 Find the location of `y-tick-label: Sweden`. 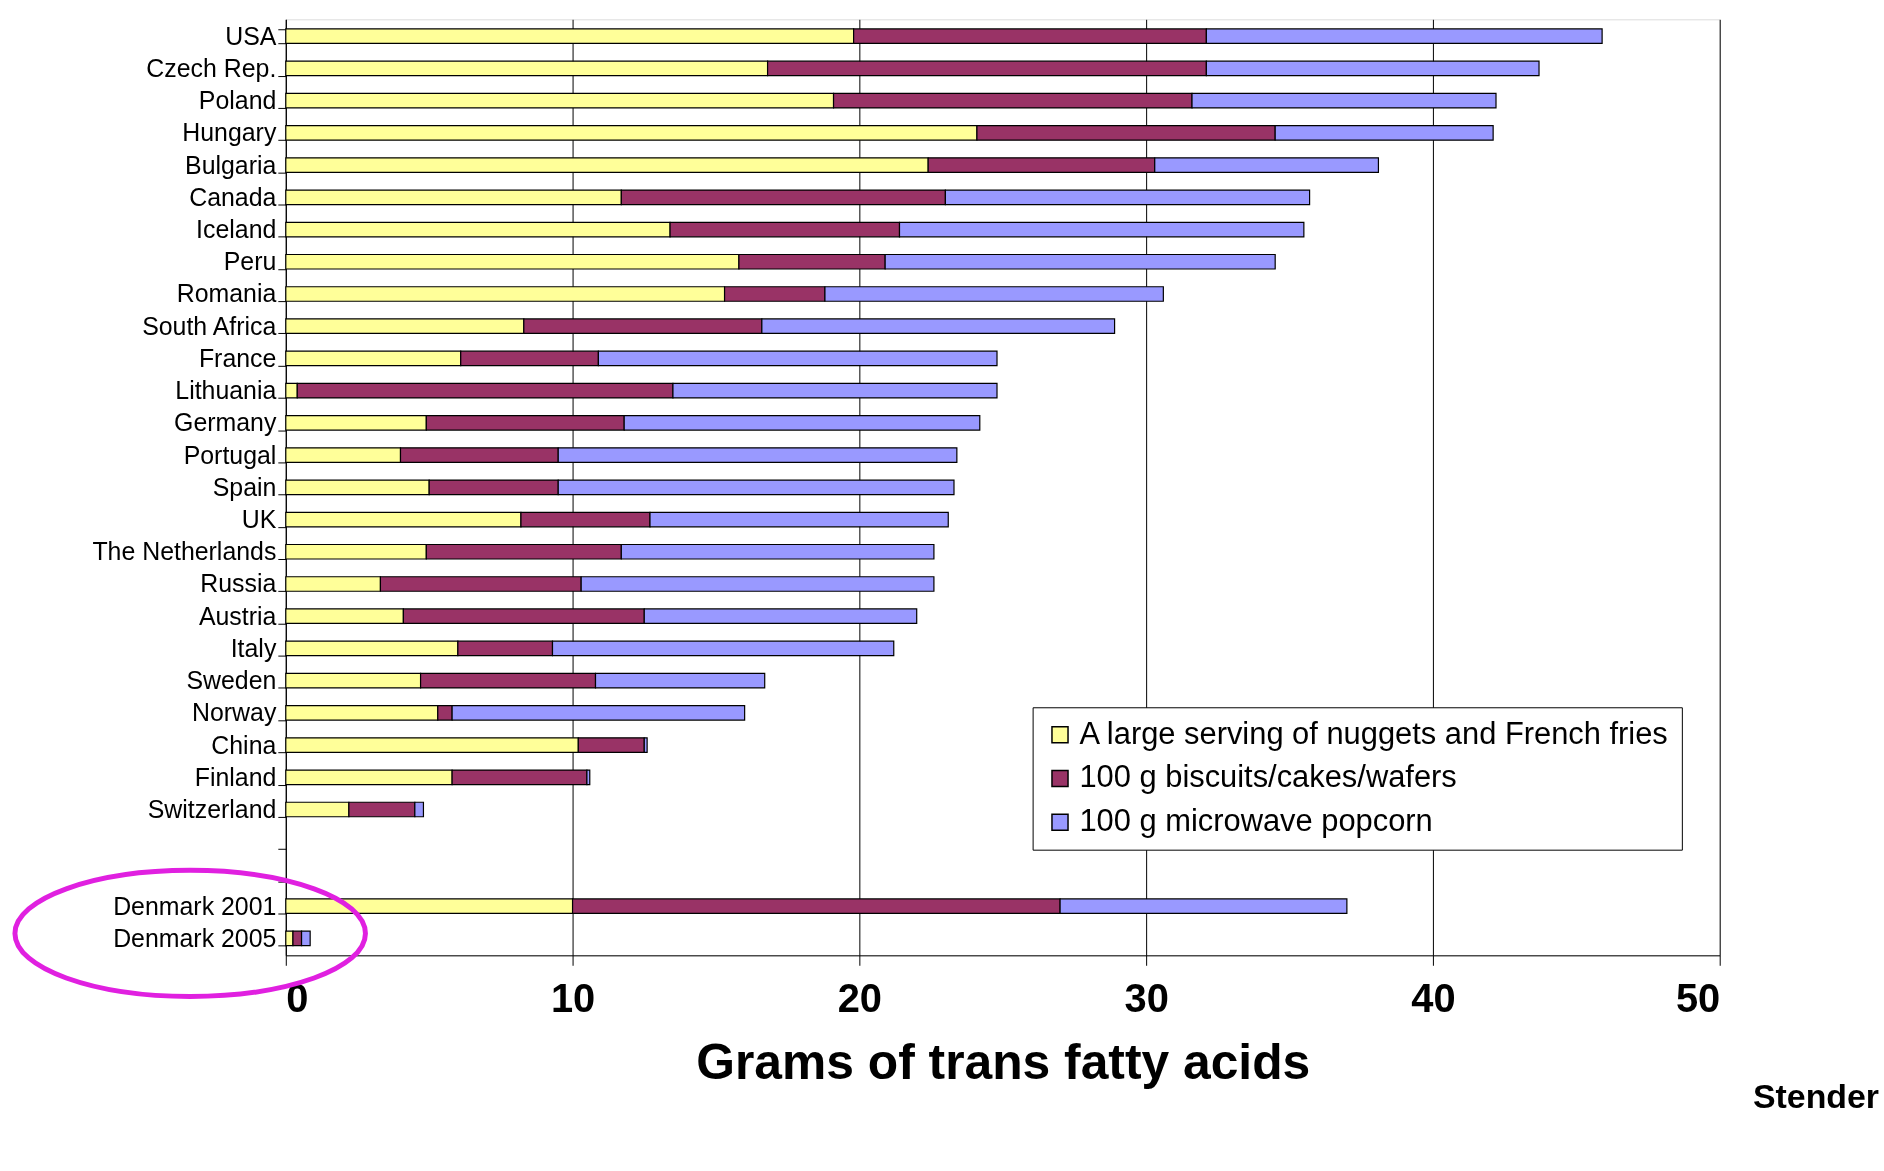

y-tick-label: Sweden is located at coordinates (231, 680).